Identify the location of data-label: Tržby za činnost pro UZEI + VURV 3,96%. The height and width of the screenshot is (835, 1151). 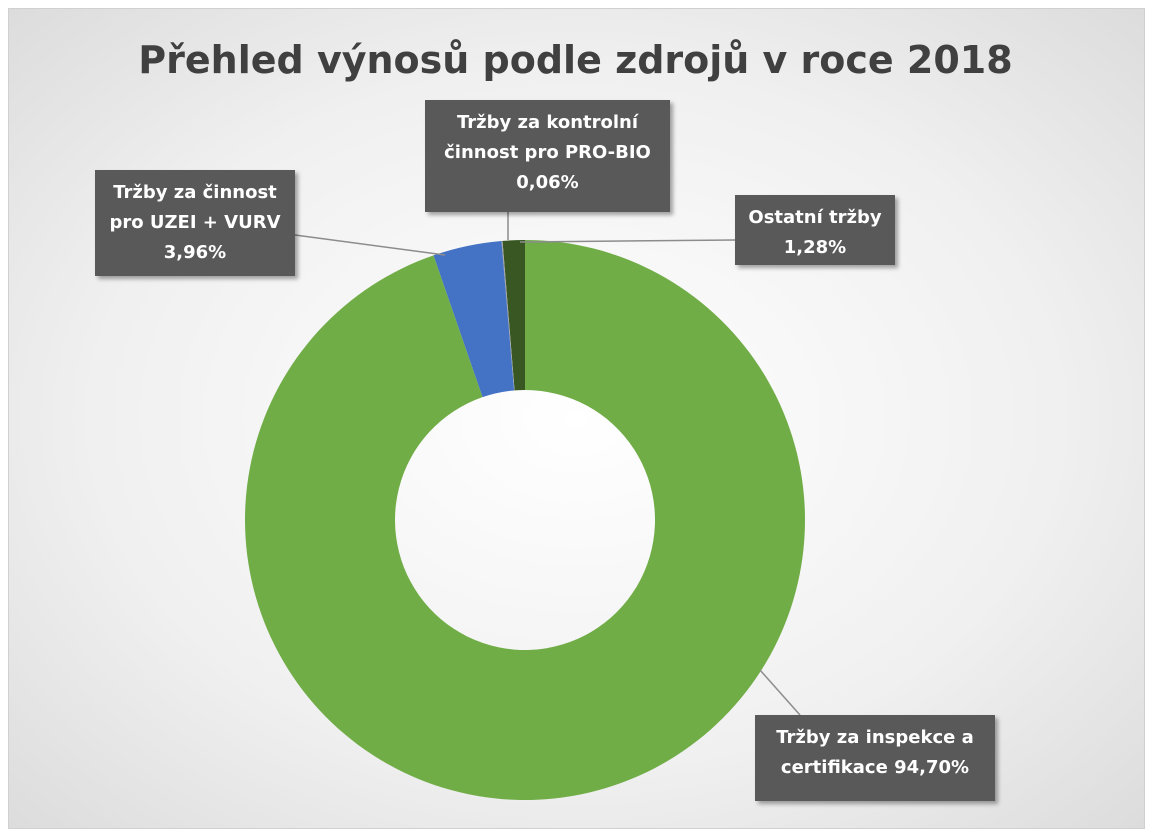
(195, 223).